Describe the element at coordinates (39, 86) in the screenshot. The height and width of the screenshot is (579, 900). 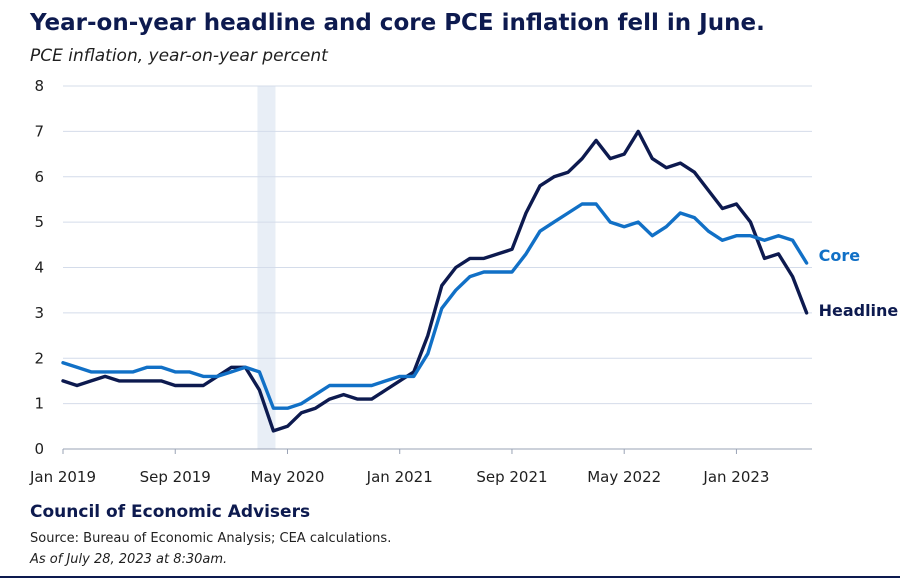
I see `y-tick-label: 8` at that location.